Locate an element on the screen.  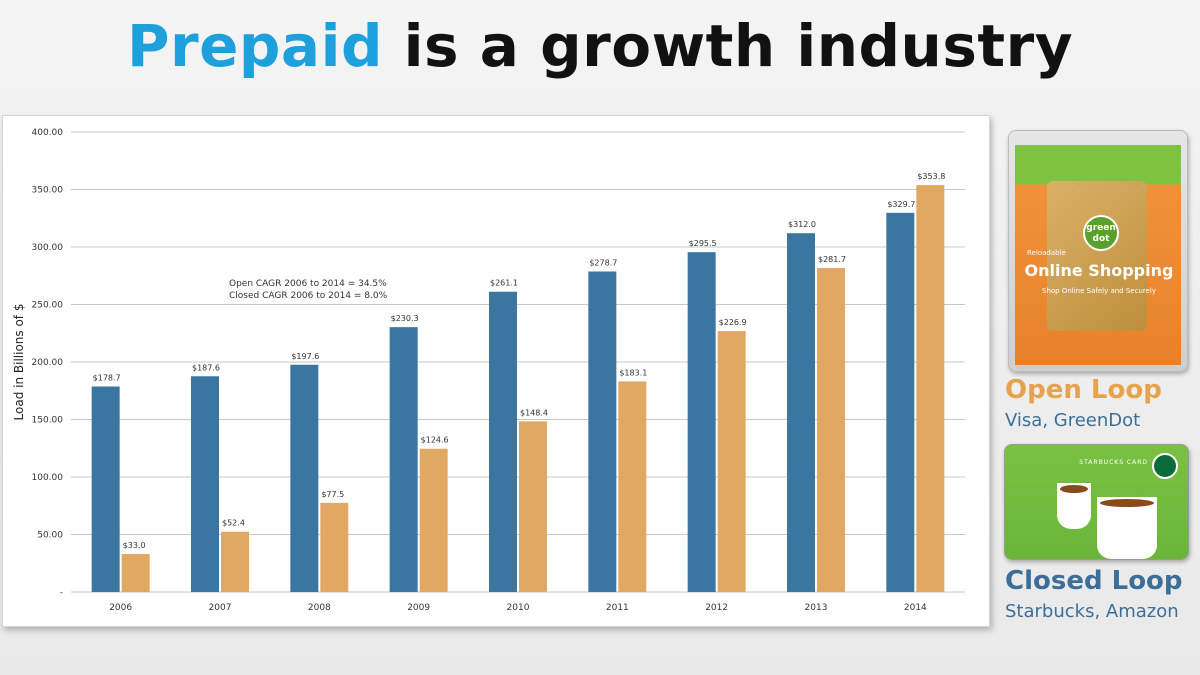
starbucks-card-label: STARBUCKS CARD is located at coordinates (1113, 462).